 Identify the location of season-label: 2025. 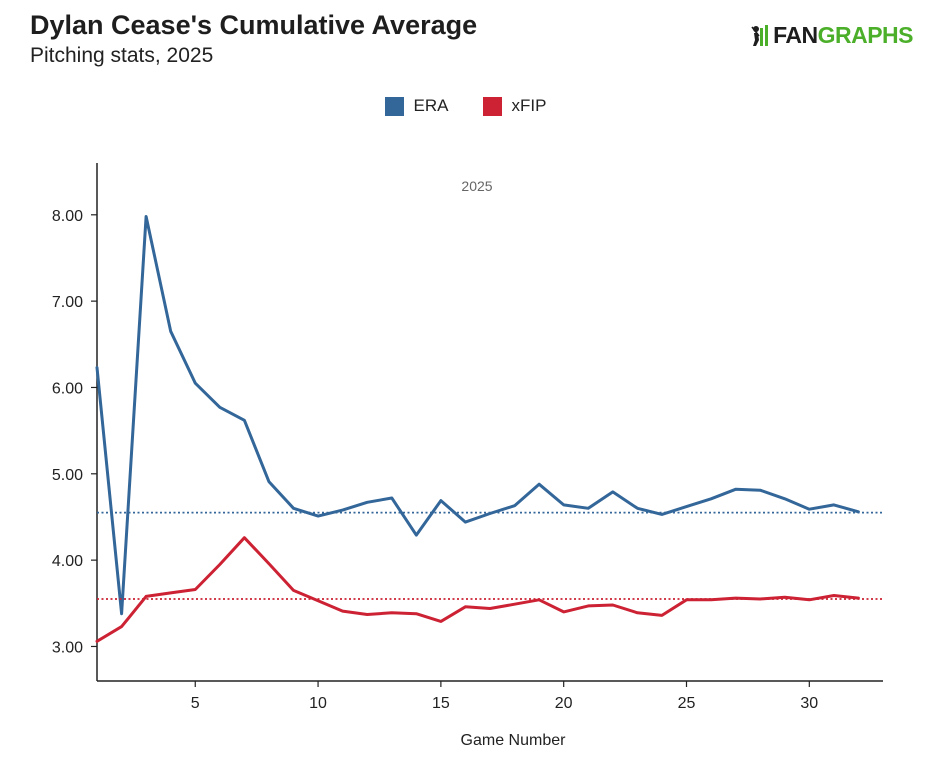
(476, 186).